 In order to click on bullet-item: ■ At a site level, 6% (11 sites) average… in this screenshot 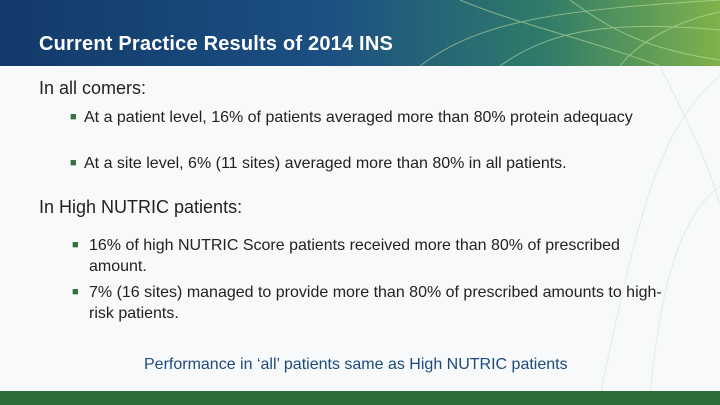, I will do `click(370, 163)`.